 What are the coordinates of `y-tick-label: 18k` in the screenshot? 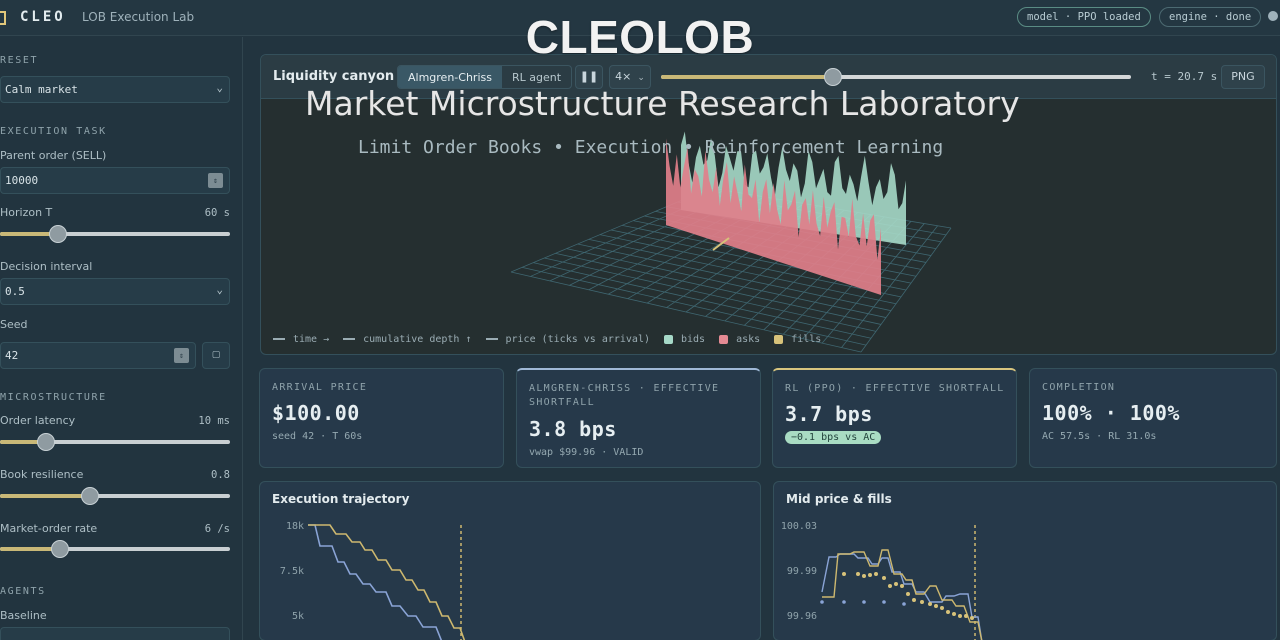 It's located at (295, 526).